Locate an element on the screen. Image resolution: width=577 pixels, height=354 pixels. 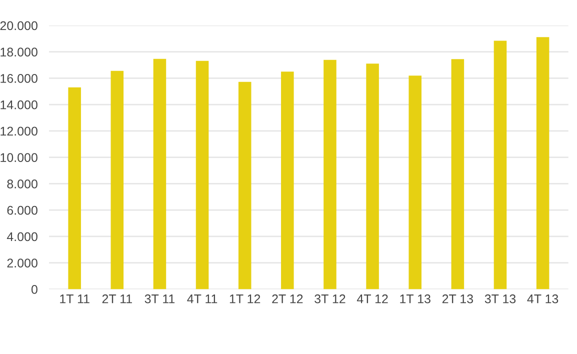
x-tick-label: 3T 13 is located at coordinates (500, 299).